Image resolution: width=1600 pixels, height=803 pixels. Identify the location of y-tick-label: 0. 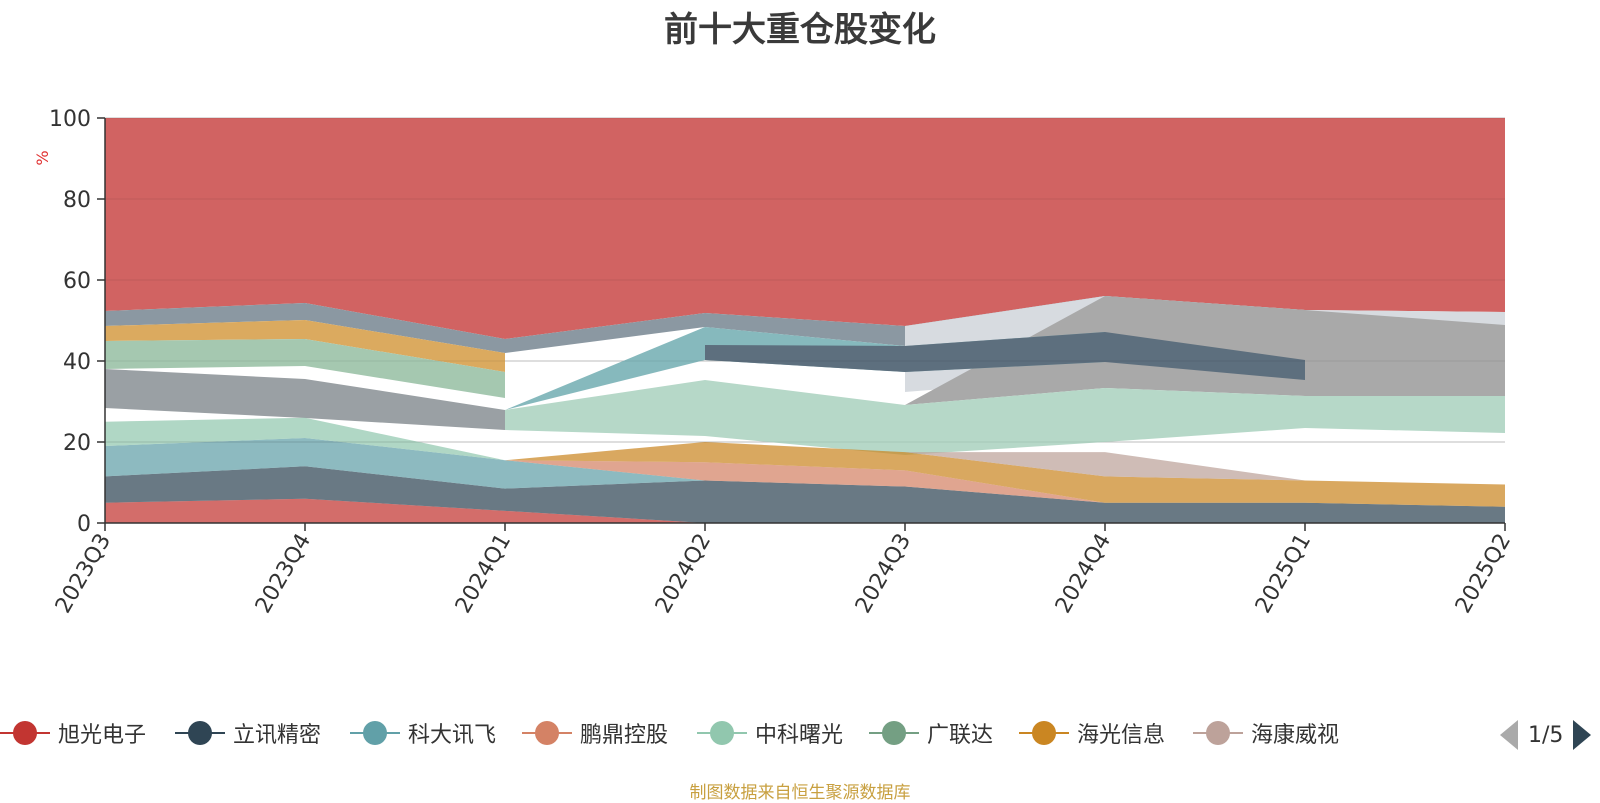
(84, 524).